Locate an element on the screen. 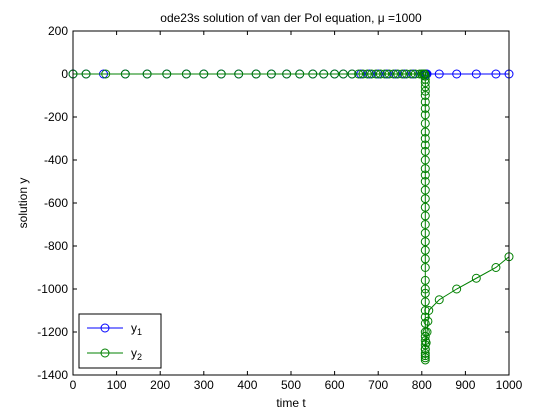  x-tick-label: 1000 is located at coordinates (509, 385).